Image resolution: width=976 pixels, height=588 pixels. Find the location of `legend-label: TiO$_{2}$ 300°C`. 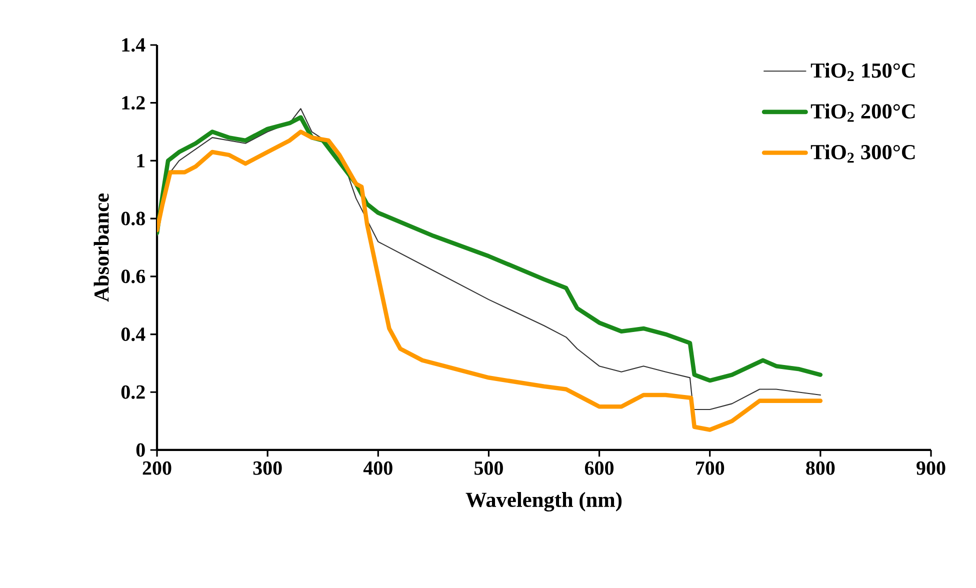

legend-label: TiO$_{2}$ 300°C is located at coordinates (862, 153).